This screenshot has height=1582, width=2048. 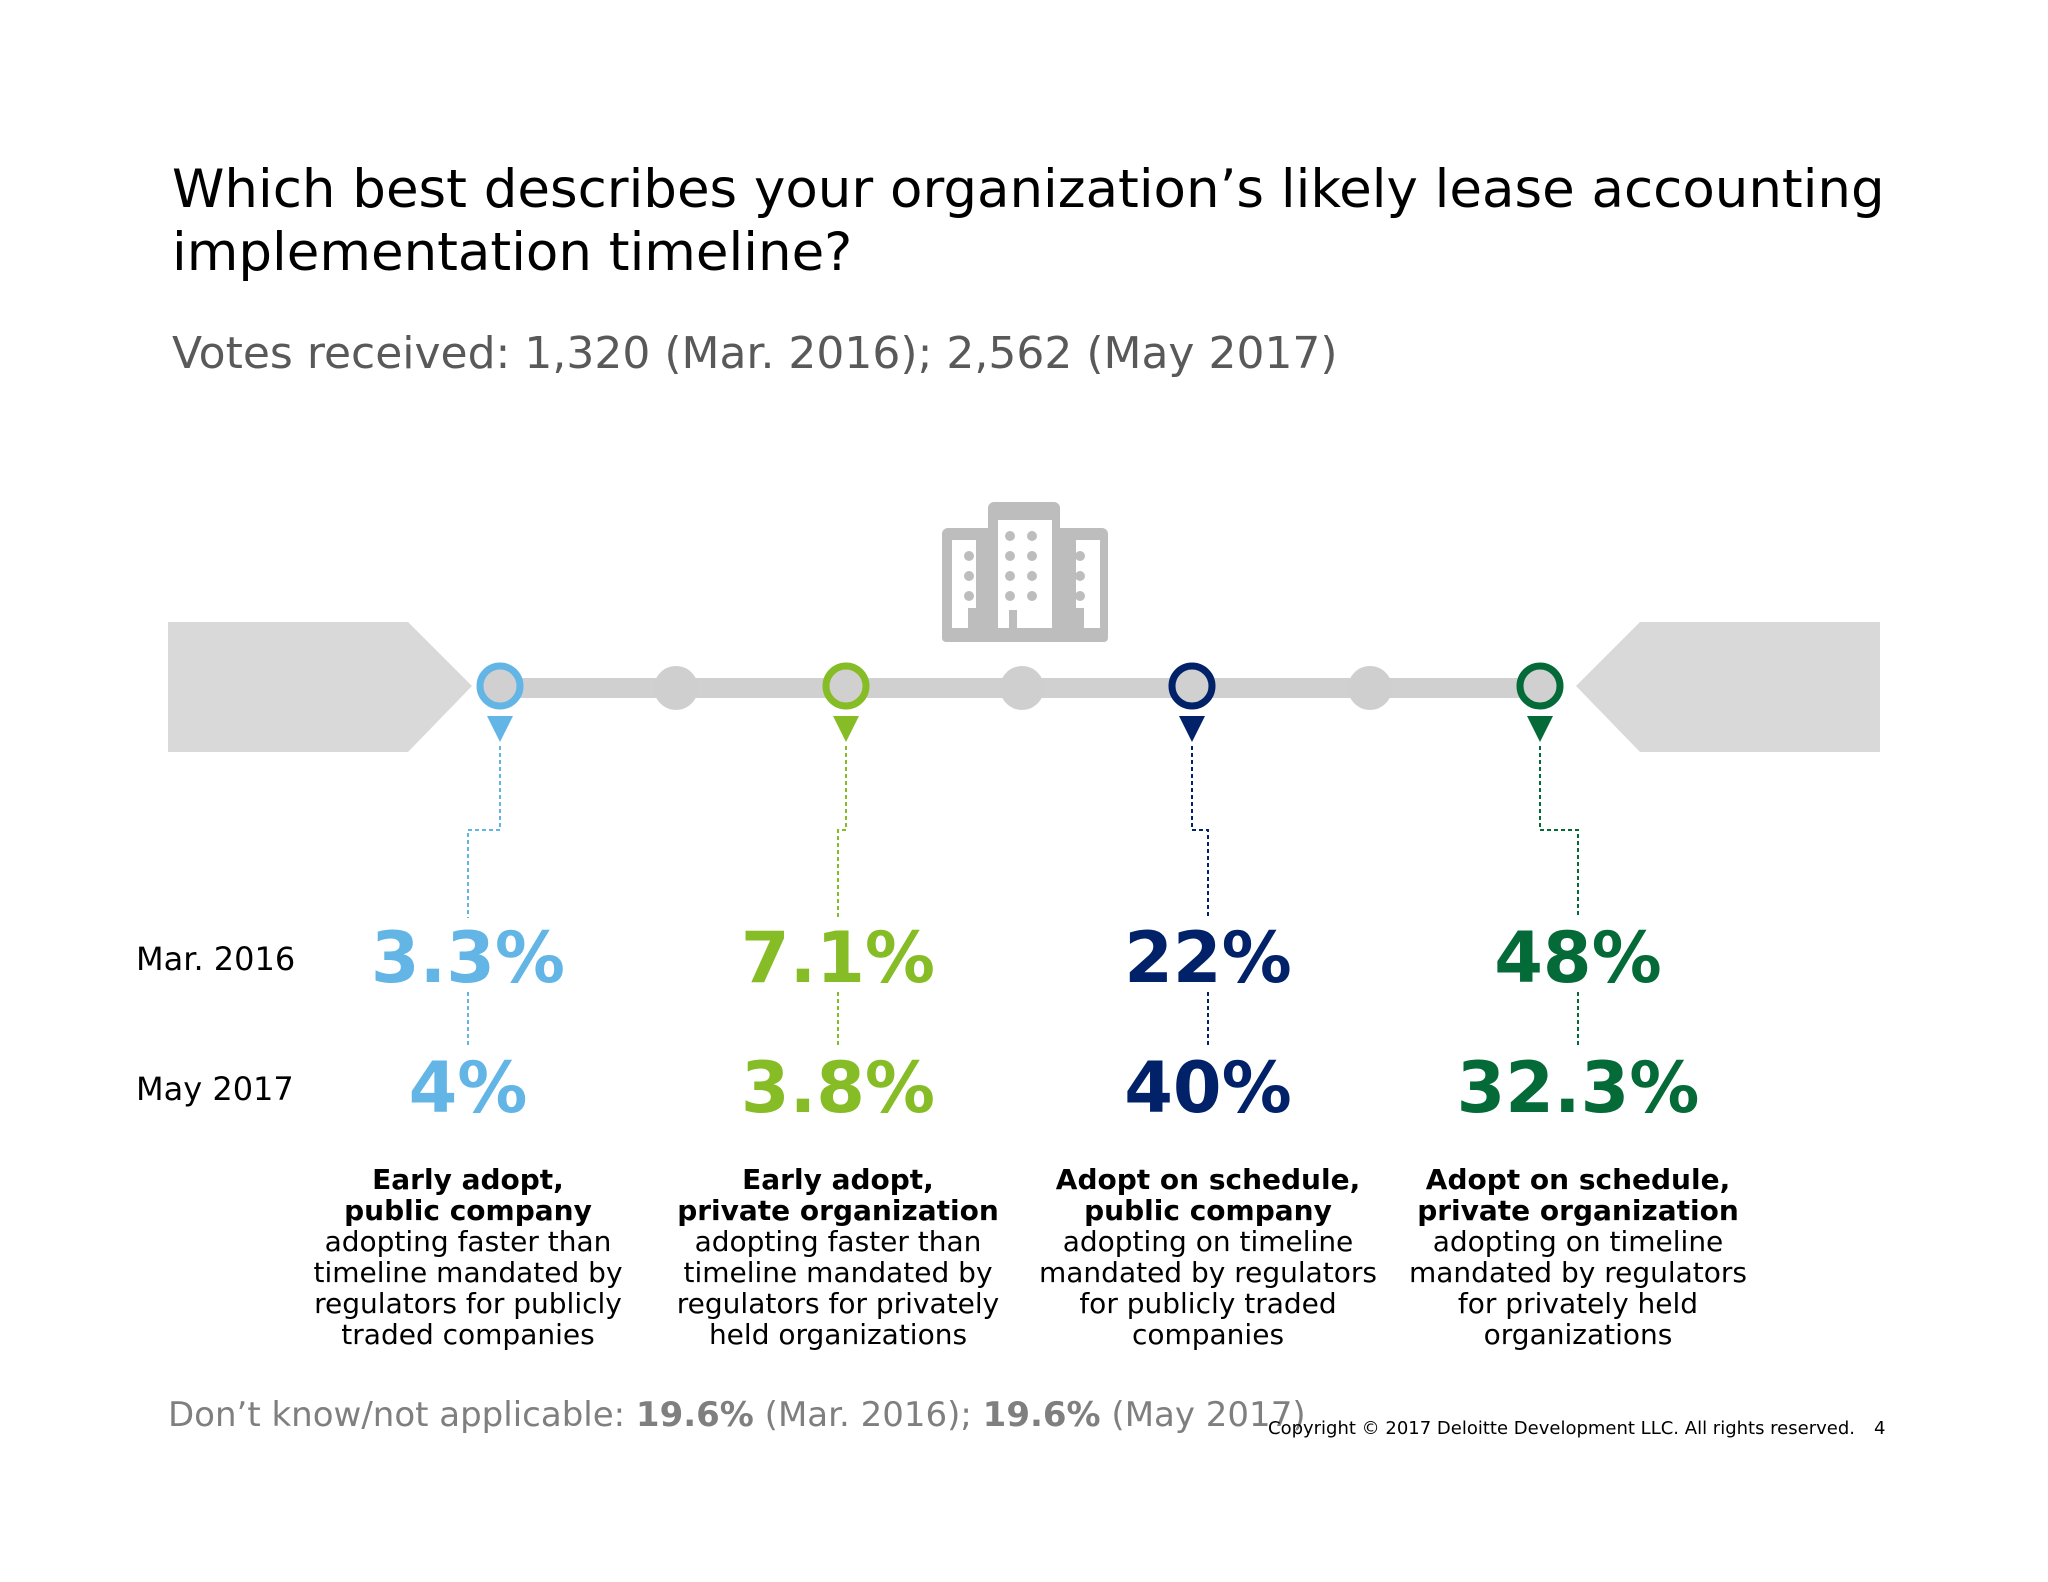 What do you see at coordinates (1578, 1303) in the screenshot?
I see `category-description-line: for privately held` at bounding box center [1578, 1303].